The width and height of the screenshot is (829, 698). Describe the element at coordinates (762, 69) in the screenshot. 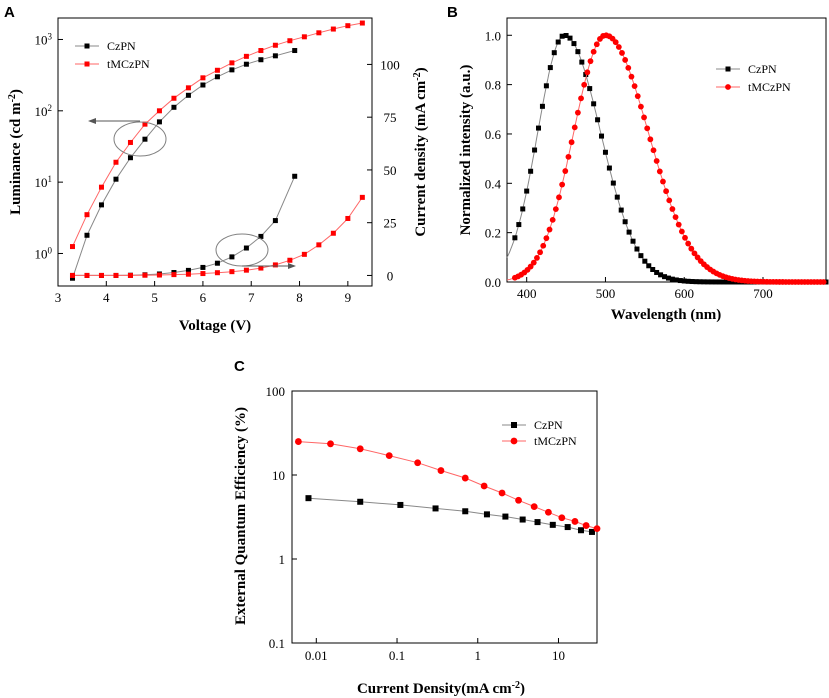

I see `legend-label-b: CzPN` at that location.